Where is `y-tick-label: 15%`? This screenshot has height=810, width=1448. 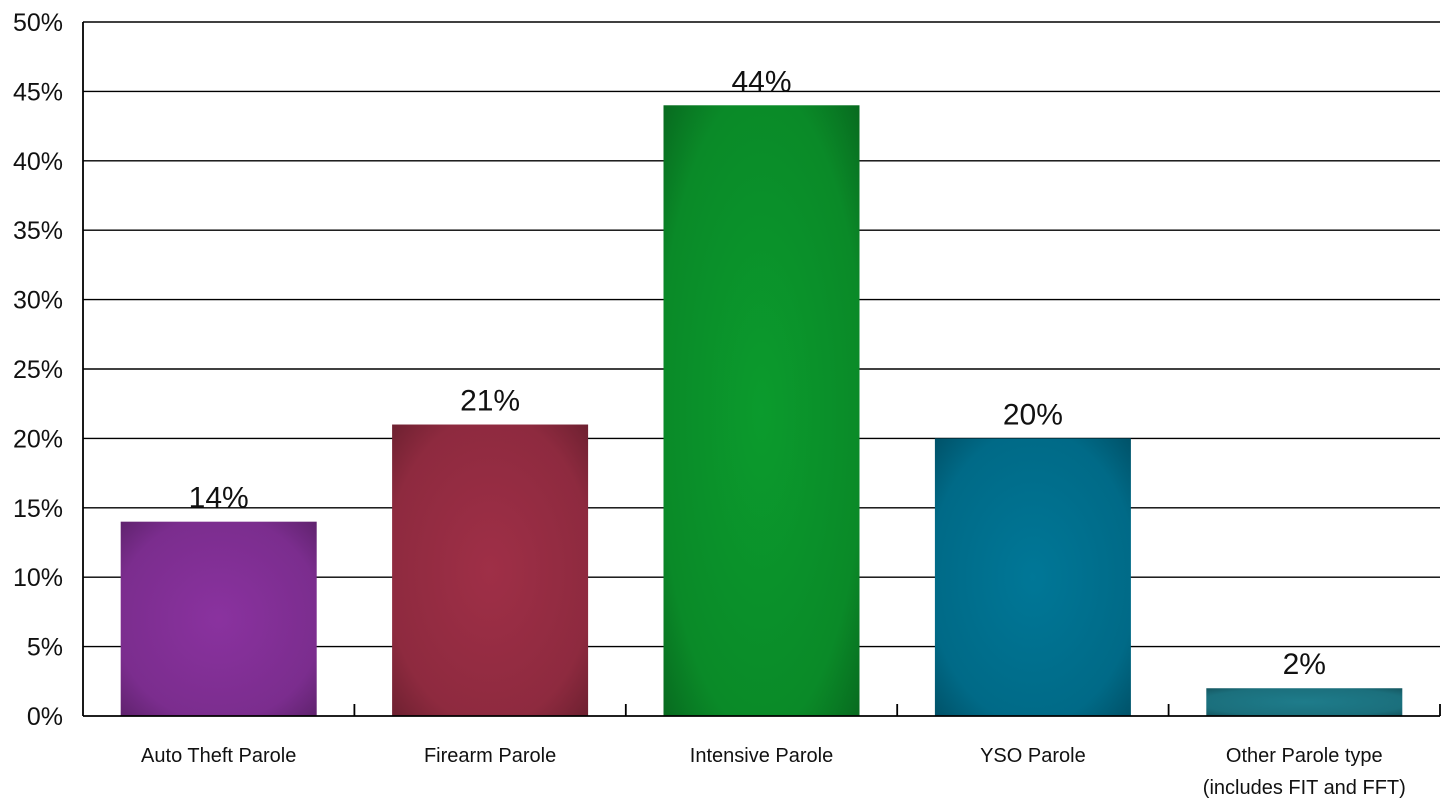
y-tick-label: 15% is located at coordinates (38, 509).